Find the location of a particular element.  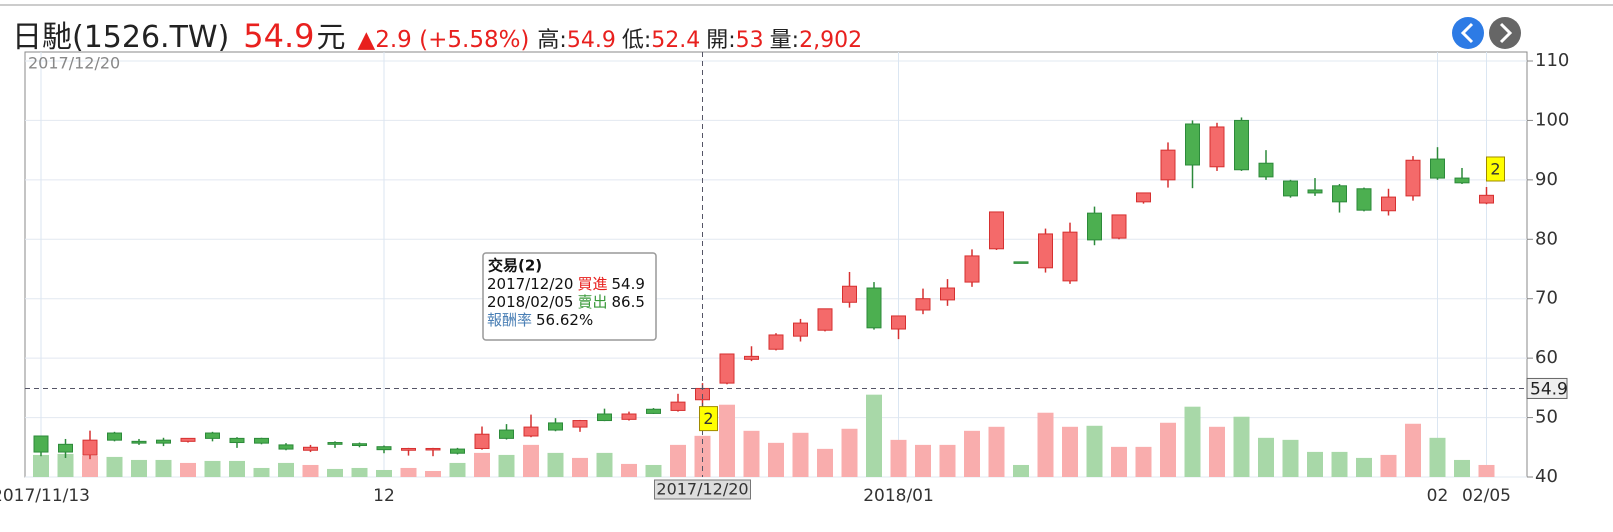

next-icon is located at coordinates (1506, 33).